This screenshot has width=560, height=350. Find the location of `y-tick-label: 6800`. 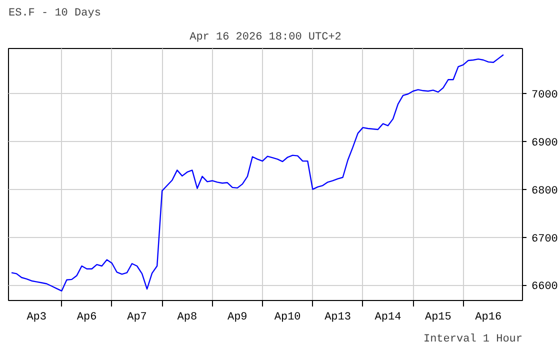

y-tick-label: 6800 is located at coordinates (545, 191).